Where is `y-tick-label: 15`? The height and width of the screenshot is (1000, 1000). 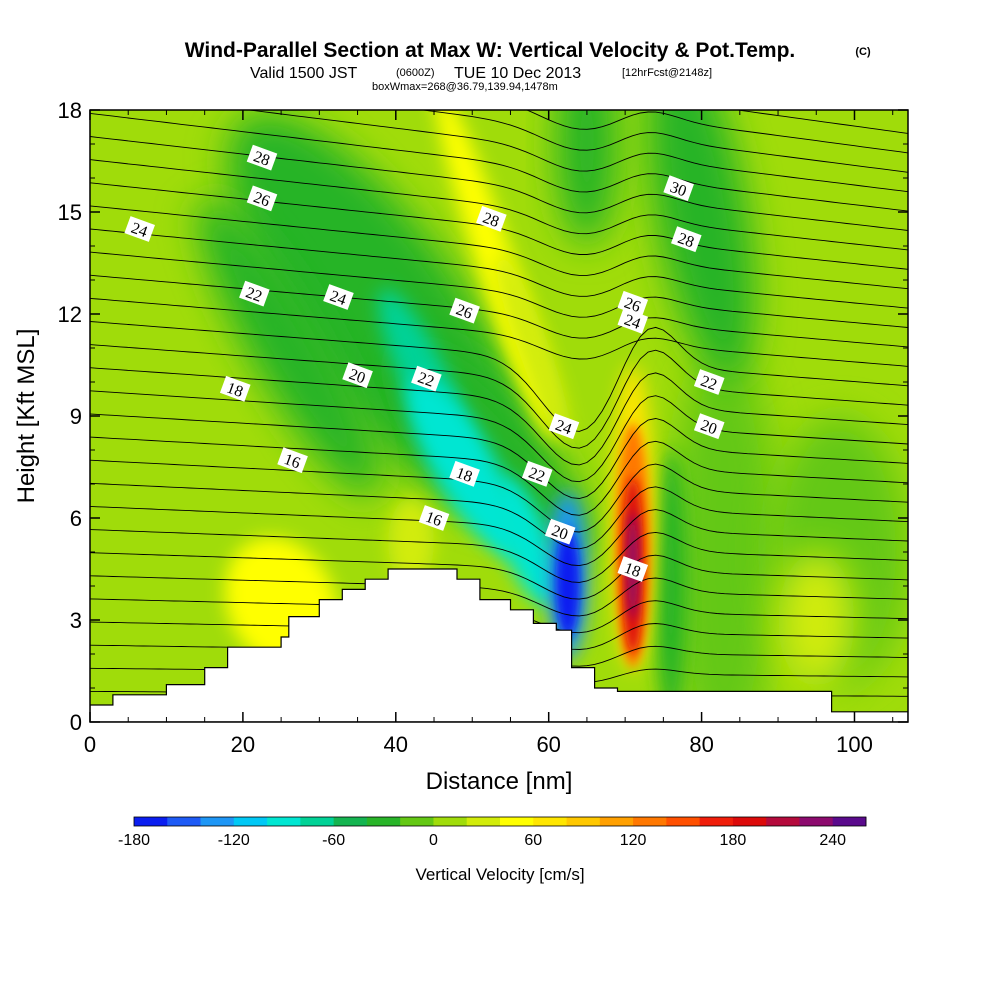 y-tick-label: 15 is located at coordinates (70, 212).